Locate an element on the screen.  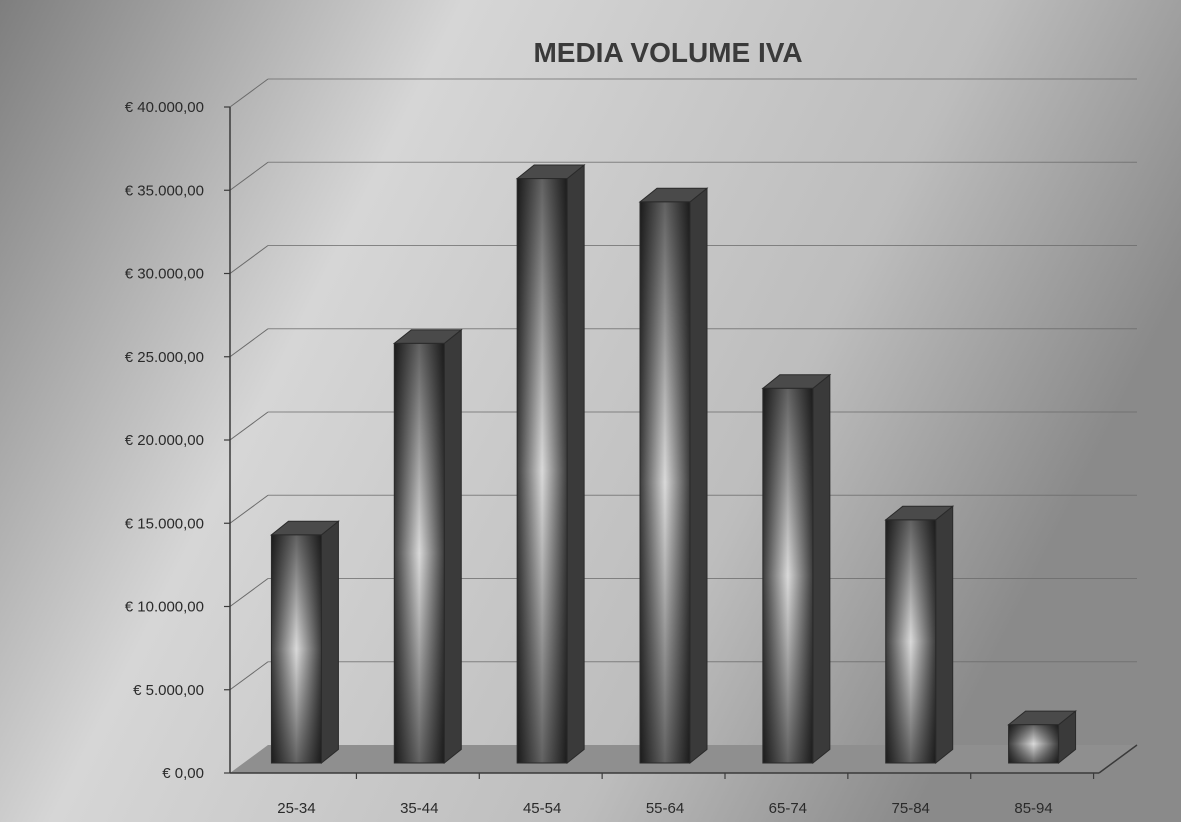
x-tick-label: 25-34 is located at coordinates (296, 808).